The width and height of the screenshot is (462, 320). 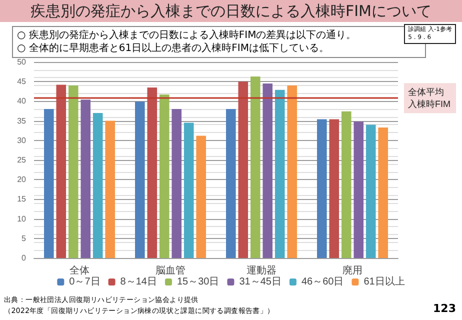 What do you see at coordinates (22, 121) in the screenshot?
I see `y-tick-label: 35` at bounding box center [22, 121].